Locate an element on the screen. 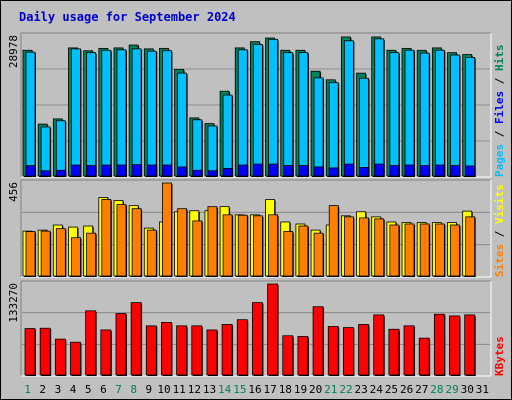 The width and height of the screenshot is (512, 400). x-tick-label-5: 5 is located at coordinates (88, 389).